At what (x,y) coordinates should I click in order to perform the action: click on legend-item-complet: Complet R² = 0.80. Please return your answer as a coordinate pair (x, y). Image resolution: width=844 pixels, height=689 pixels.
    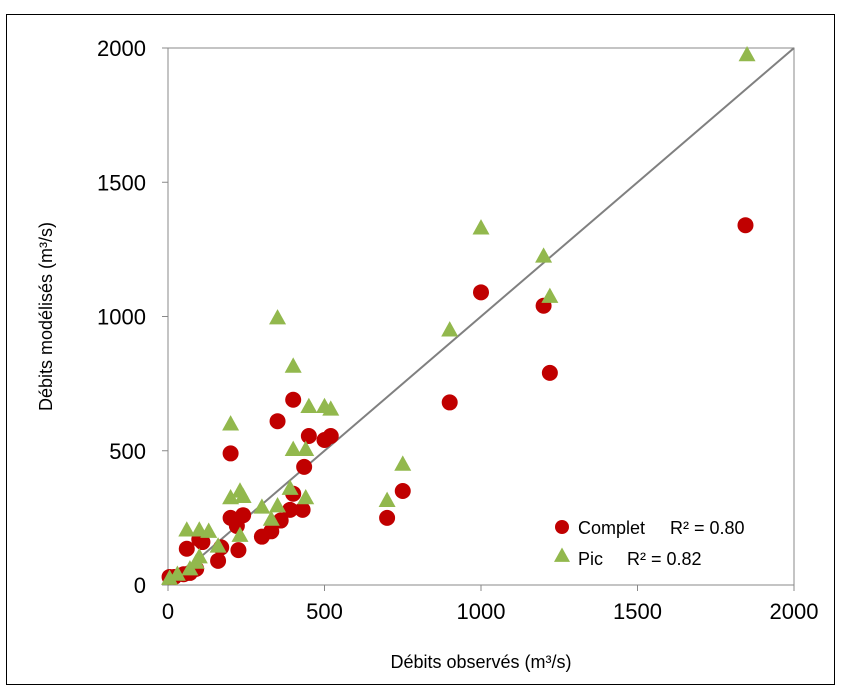
    Looking at the image, I should click on (650, 528).